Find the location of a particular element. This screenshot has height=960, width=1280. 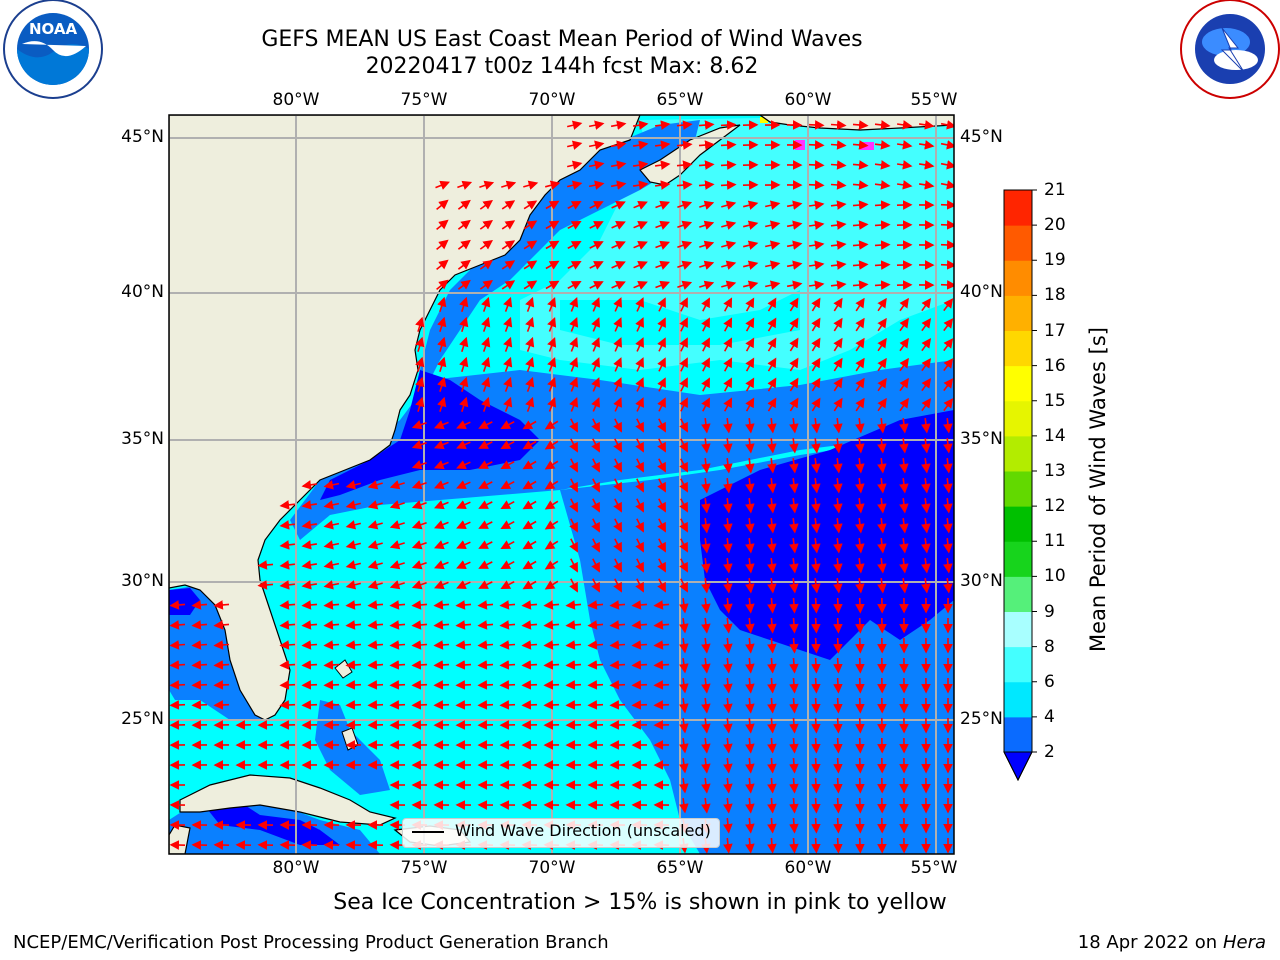

legend-line-swatch is located at coordinates (428, 832).